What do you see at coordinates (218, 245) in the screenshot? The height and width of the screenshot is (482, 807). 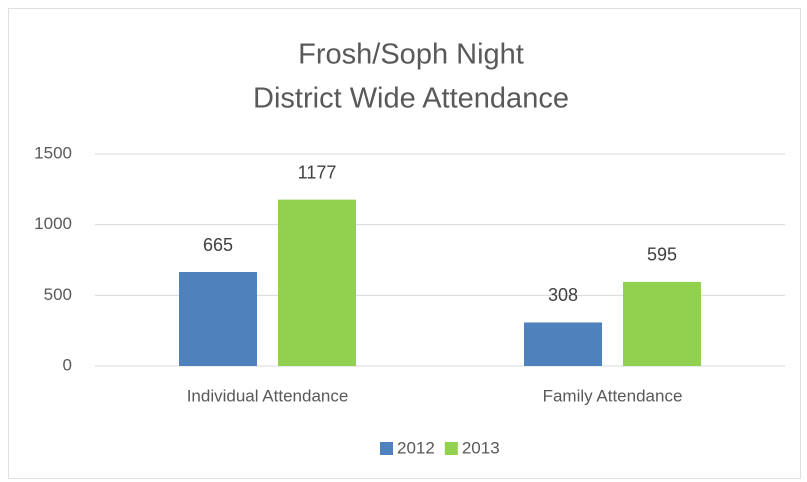 I see `data-label: 665` at bounding box center [218, 245].